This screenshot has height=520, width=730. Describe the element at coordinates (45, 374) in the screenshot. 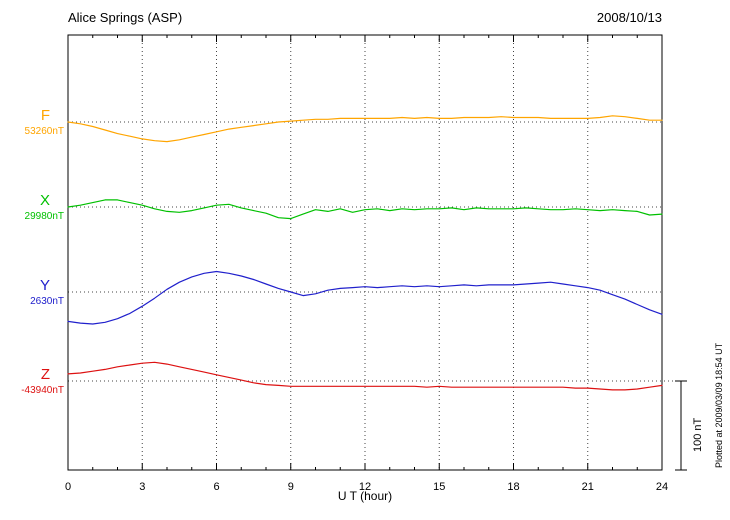

I see `series-letter-Z: Z` at that location.